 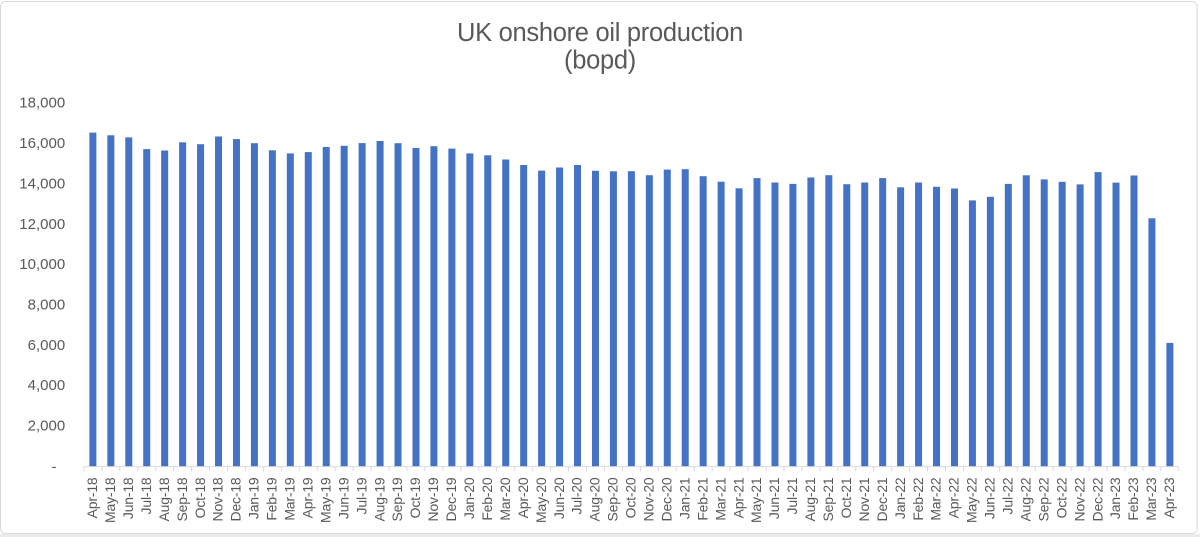 What do you see at coordinates (47, 304) in the screenshot?
I see `svg-text: 8,000` at bounding box center [47, 304].